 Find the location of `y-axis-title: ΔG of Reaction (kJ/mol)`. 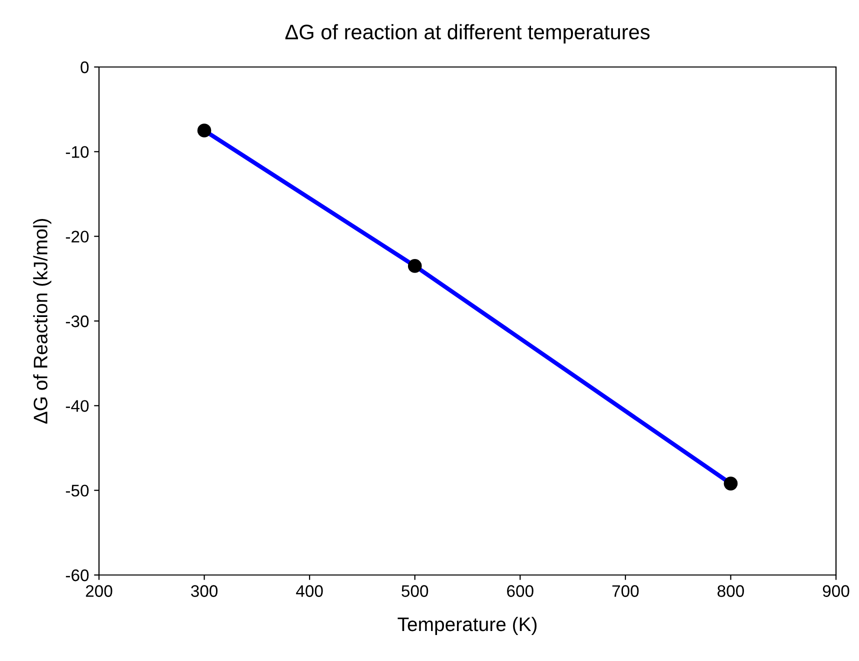

y-axis-title: ΔG of Reaction (kJ/mol) is located at coordinates (42, 321).